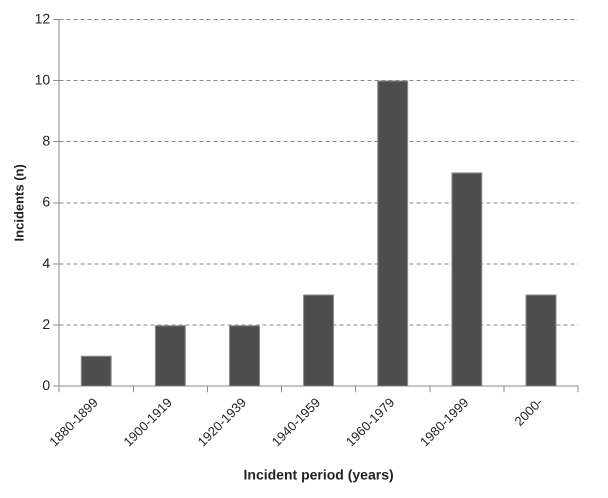  Describe the element at coordinates (18, 203) in the screenshot. I see `y-axis-title: Incidents (n)` at that location.